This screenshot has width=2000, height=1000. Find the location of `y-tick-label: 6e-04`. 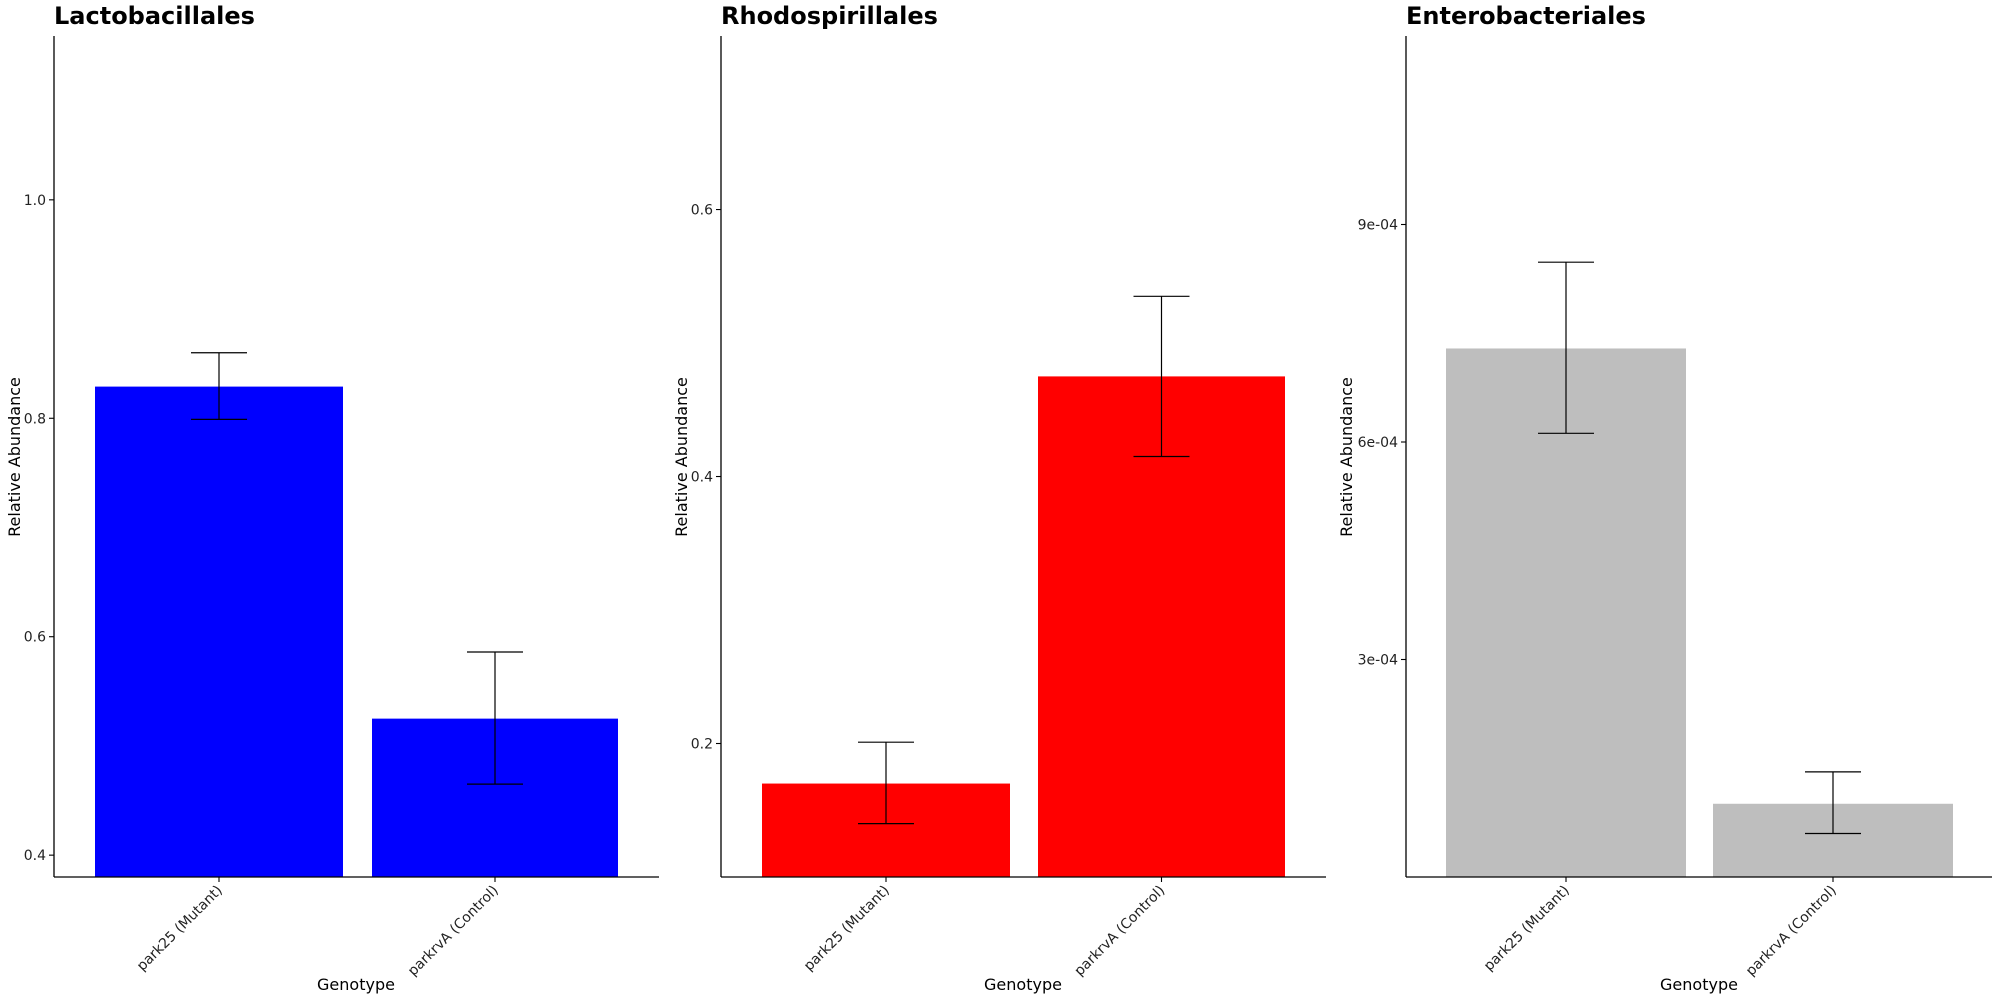

y-tick-label: 6e-04 is located at coordinates (1378, 443).